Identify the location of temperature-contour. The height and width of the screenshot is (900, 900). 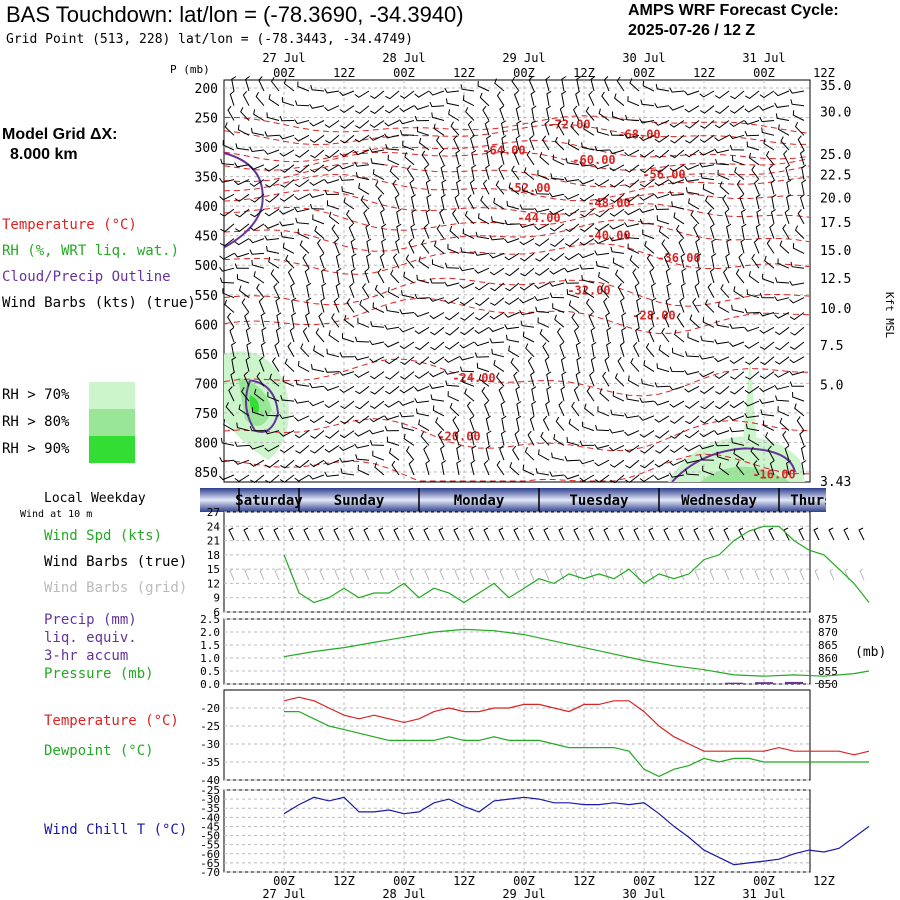
(516, 187).